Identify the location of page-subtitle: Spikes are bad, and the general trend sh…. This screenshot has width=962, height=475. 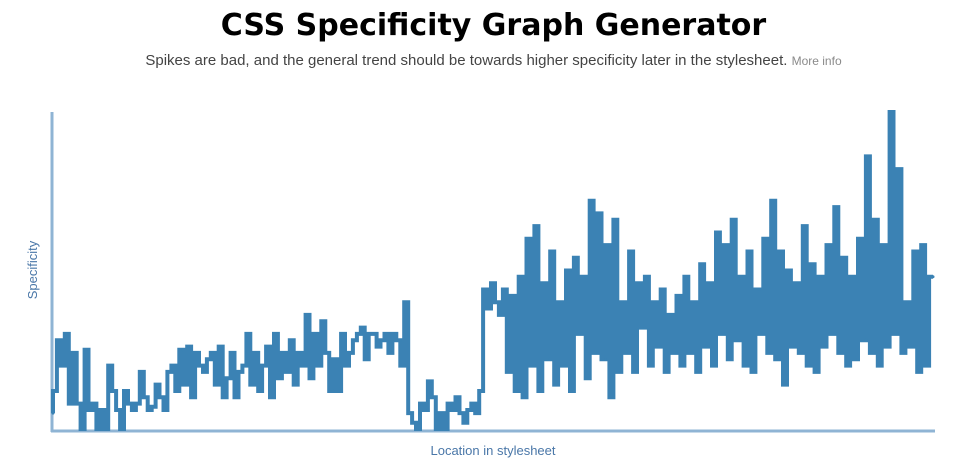
(481, 60).